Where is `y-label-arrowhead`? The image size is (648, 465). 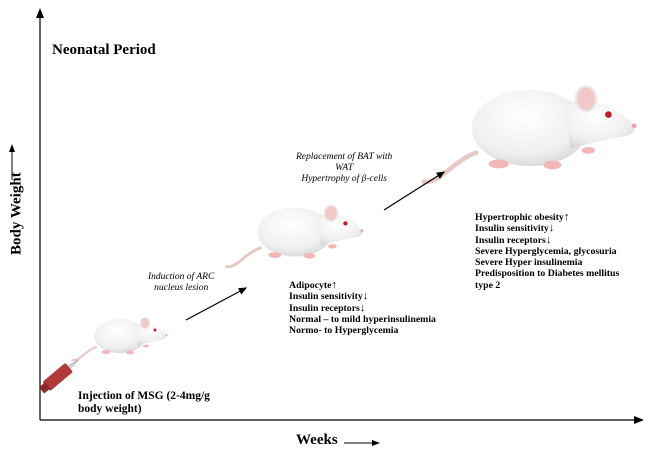
y-label-arrowhead is located at coordinates (12, 148).